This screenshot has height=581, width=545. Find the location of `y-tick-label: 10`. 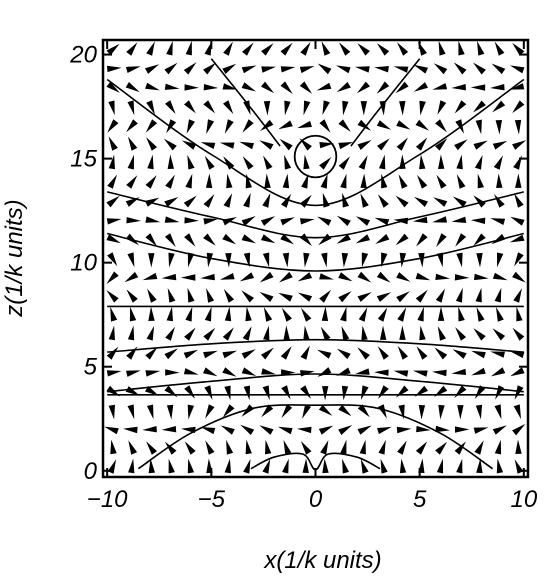

y-tick-label: 10 is located at coordinates (83, 263).